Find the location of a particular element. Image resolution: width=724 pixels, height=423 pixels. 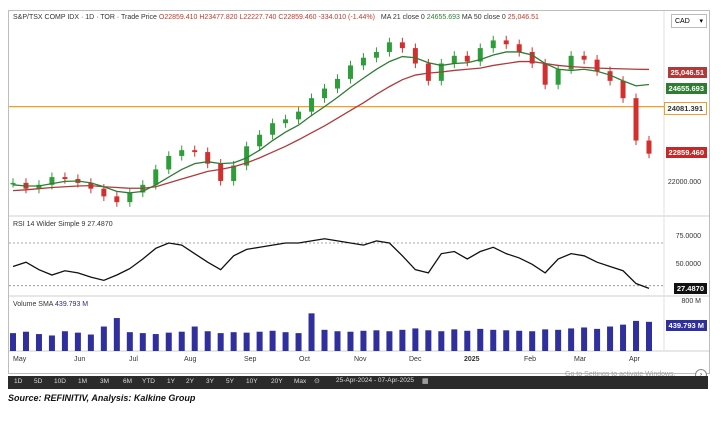

range-button-ytd: YTD is located at coordinates (148, 381).